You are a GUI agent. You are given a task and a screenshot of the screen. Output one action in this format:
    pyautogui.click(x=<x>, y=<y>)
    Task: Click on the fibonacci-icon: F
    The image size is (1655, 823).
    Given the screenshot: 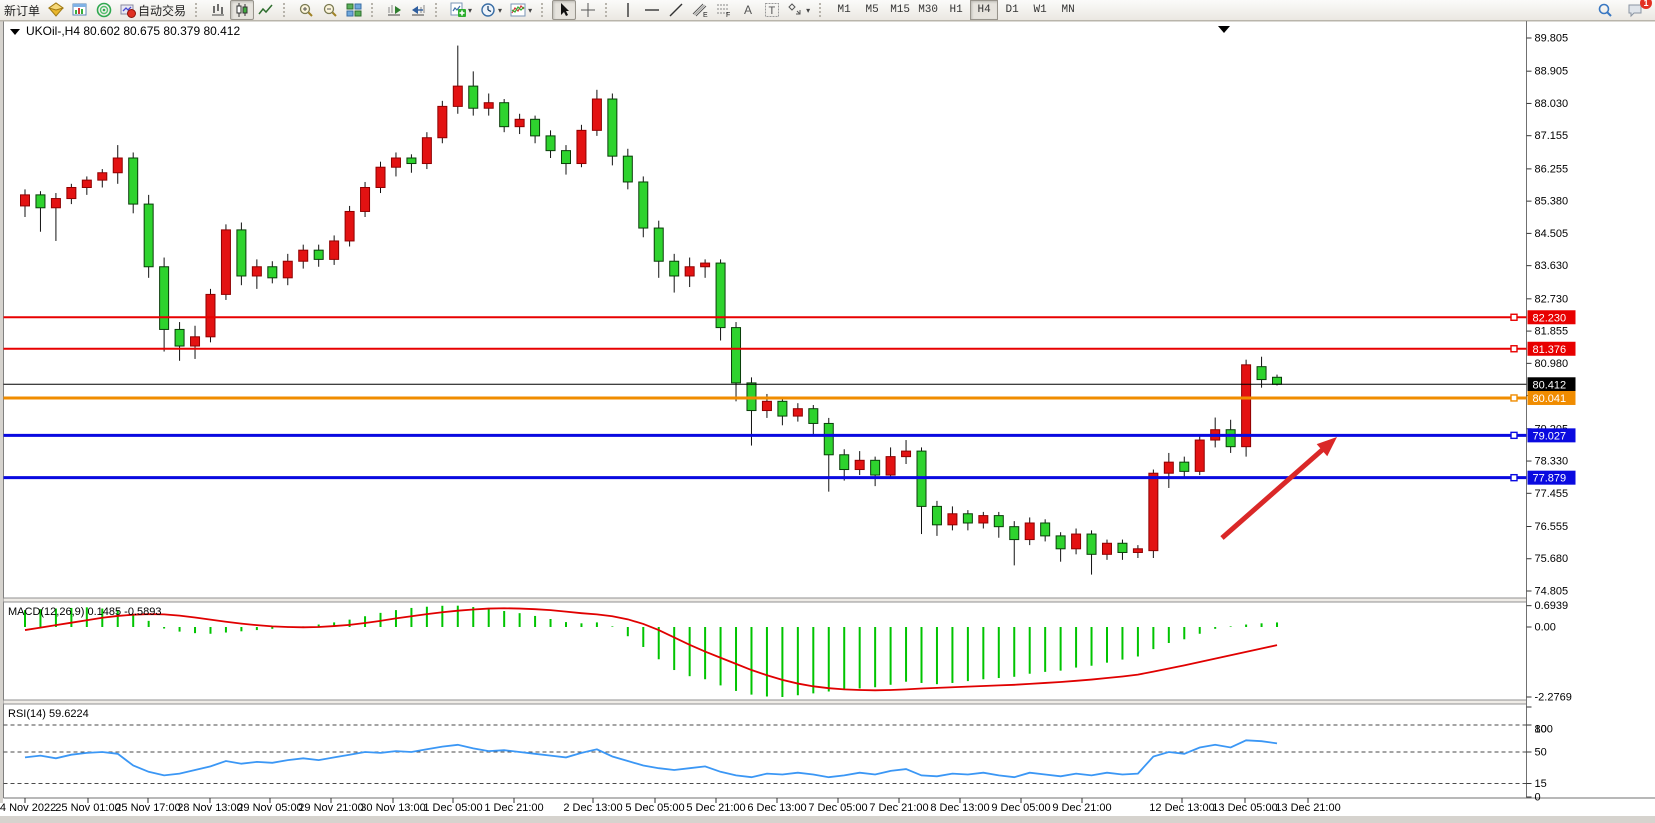 What is the action you would take?
    pyautogui.click(x=724, y=10)
    